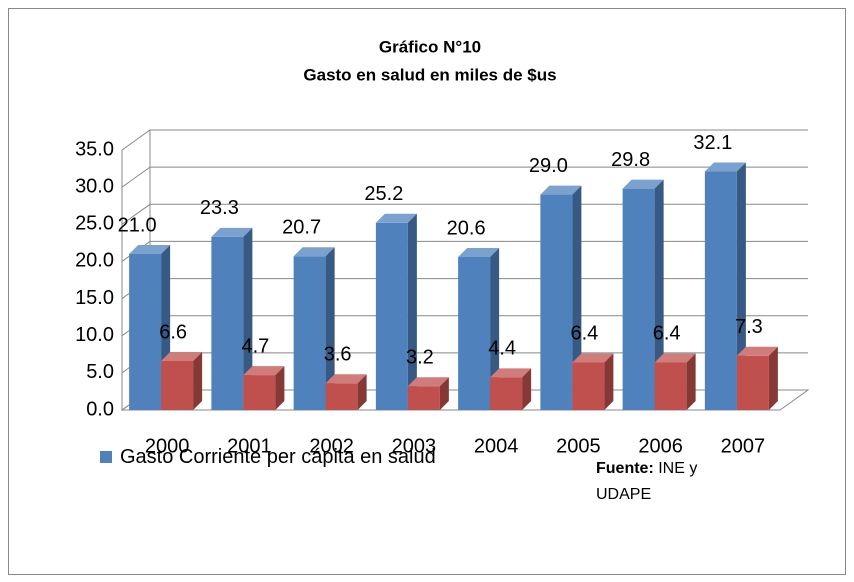 The image size is (854, 582). Describe the element at coordinates (137, 225) in the screenshot. I see `data-label: 21.0` at that location.